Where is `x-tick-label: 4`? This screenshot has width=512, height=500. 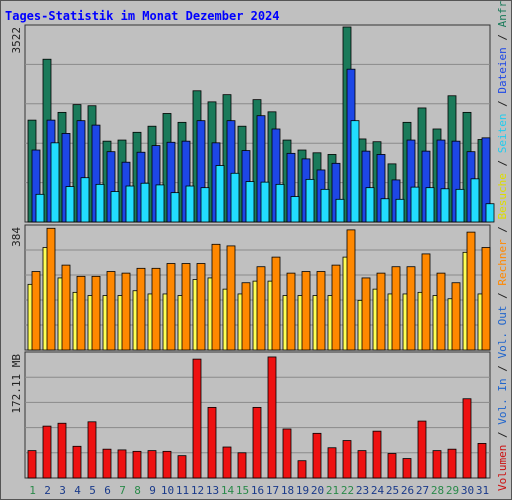 x-tick-label: 4 is located at coordinates (77, 490).